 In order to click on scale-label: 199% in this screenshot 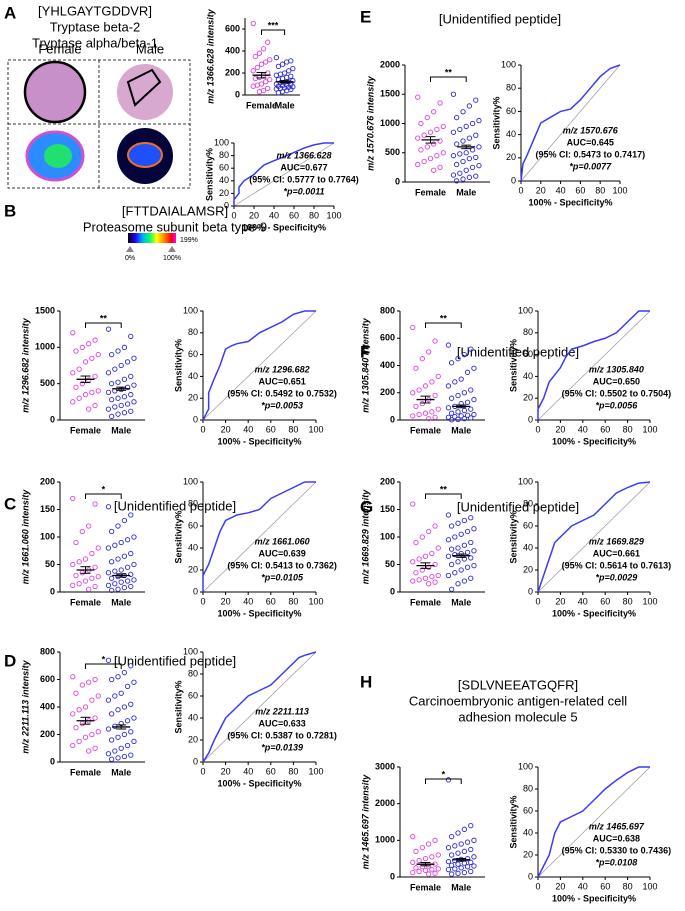, I will do `click(189, 240)`.